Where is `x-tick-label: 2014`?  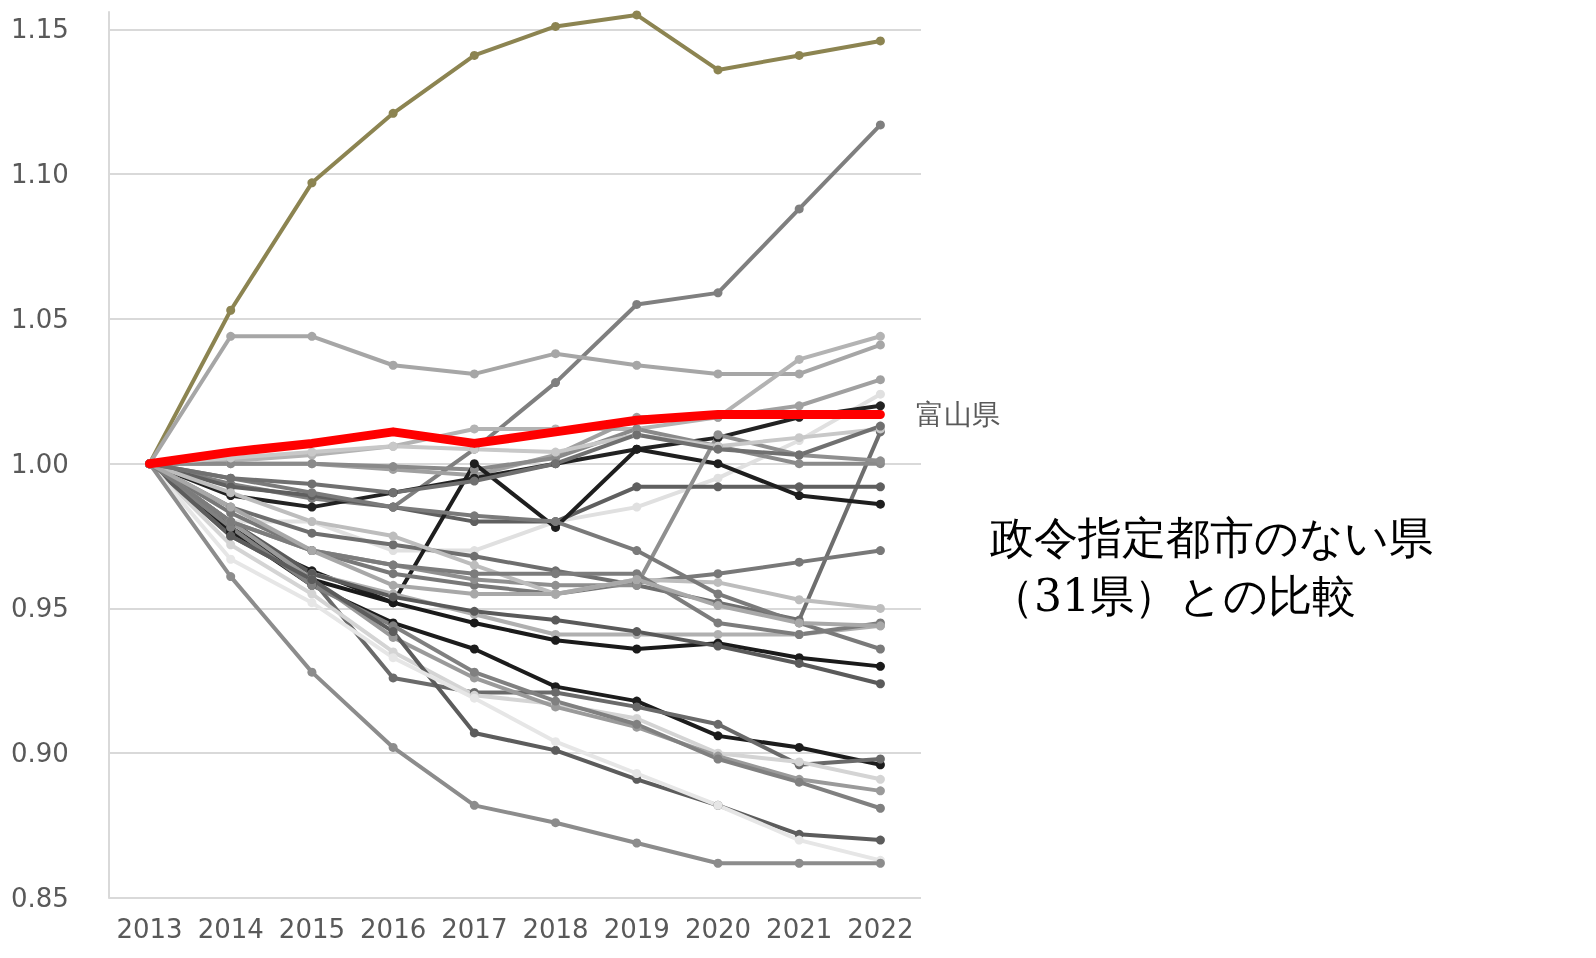
x-tick-label: 2014 is located at coordinates (230, 929).